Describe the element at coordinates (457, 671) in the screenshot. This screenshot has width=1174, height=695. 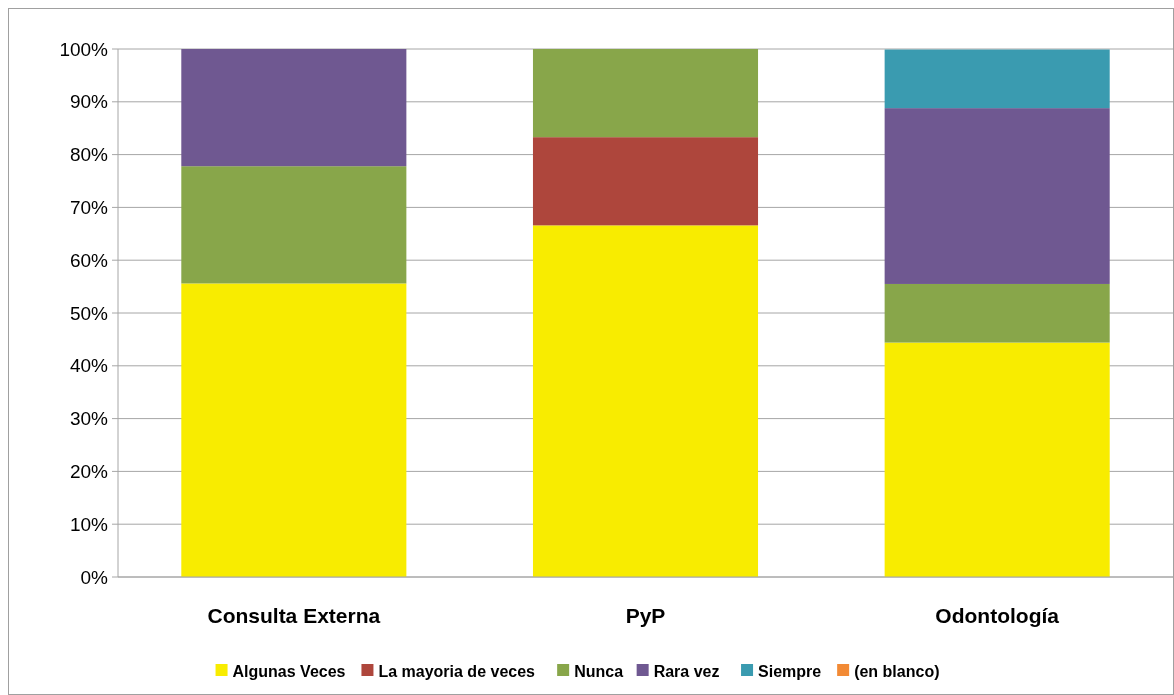
I see `legend-label: La mayoria de veces` at that location.